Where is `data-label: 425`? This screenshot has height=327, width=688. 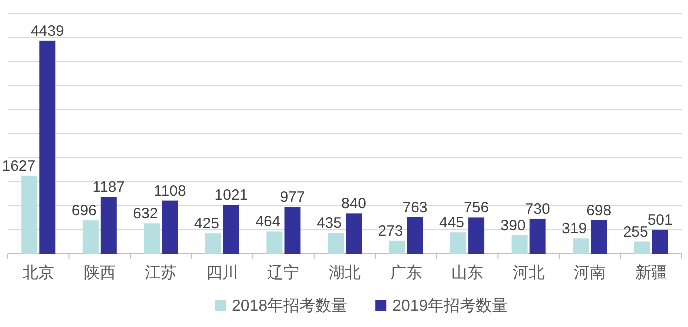 data-label: 425 is located at coordinates (207, 224).